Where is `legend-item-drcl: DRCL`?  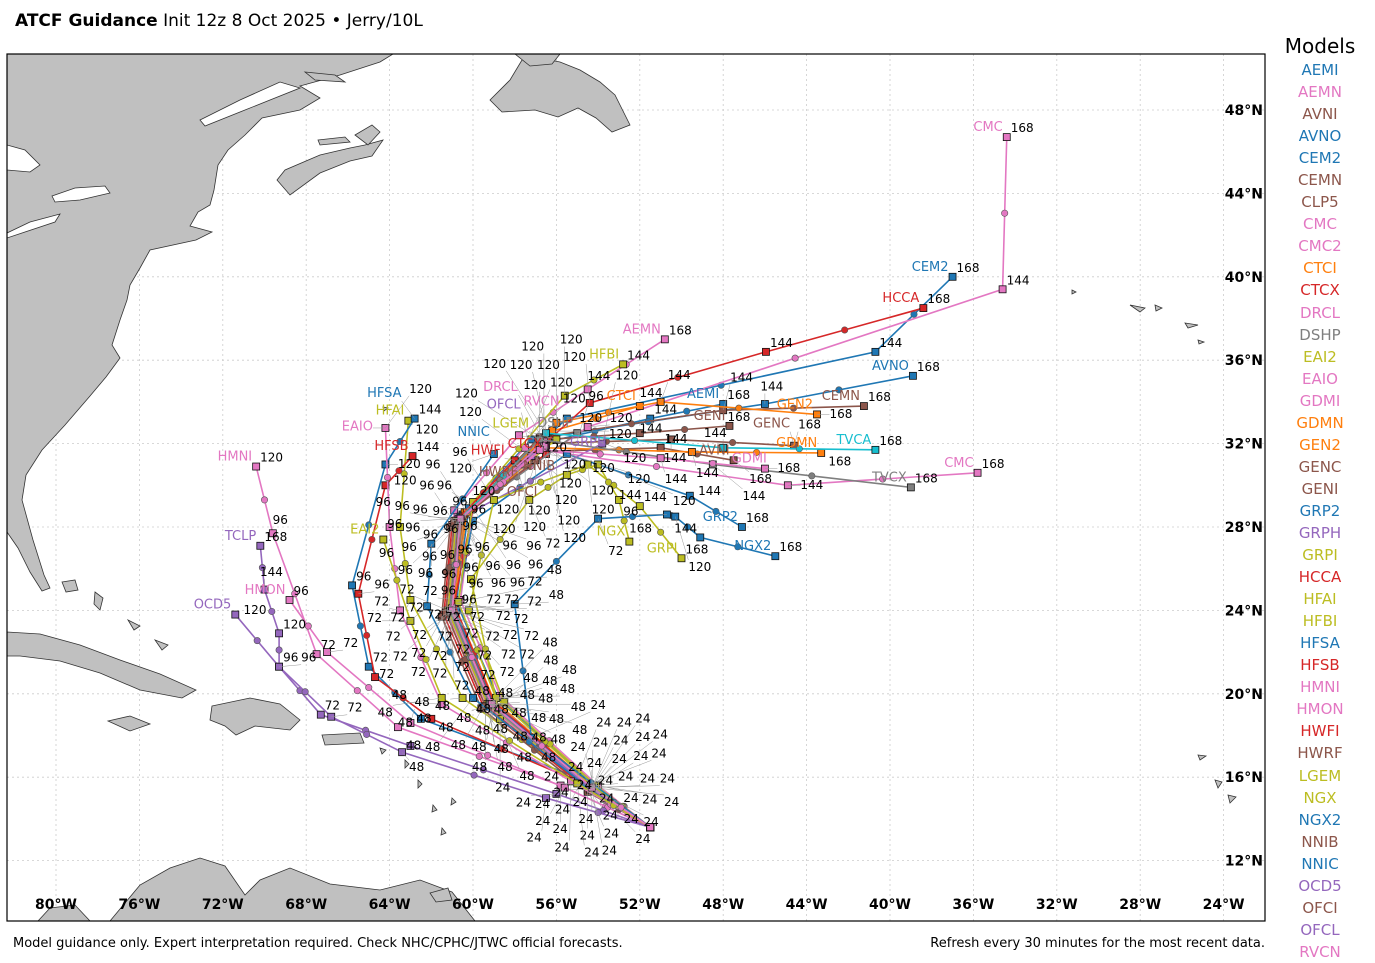
legend-item-drcl: DRCL is located at coordinates (1320, 312).